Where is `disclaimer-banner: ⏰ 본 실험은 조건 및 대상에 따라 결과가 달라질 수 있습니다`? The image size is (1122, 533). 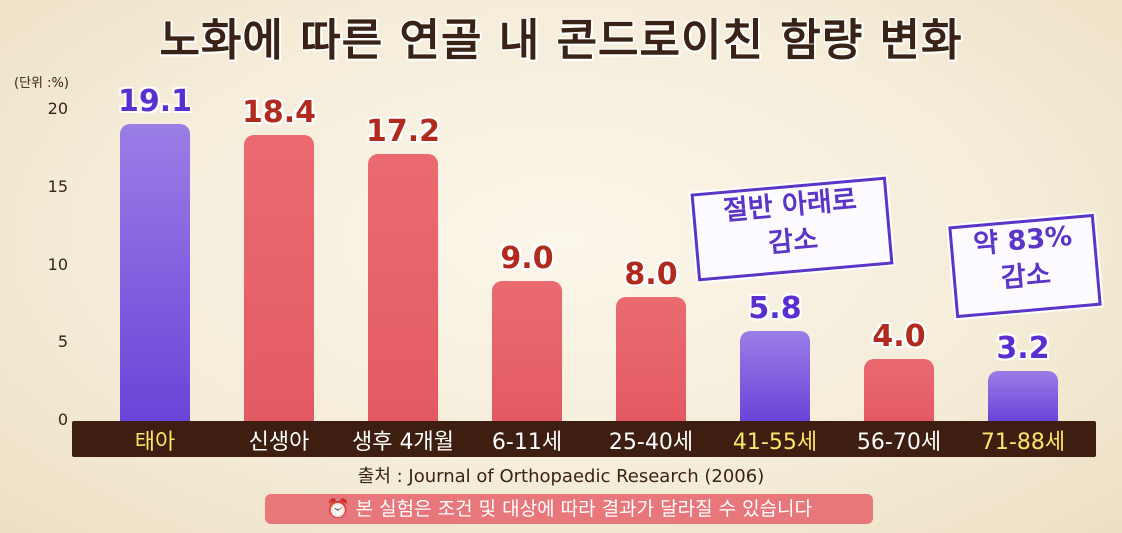
disclaimer-banner: ⏰ 본 실험은 조건 및 대상에 따라 결과가 달라질 수 있습니다 is located at coordinates (569, 509).